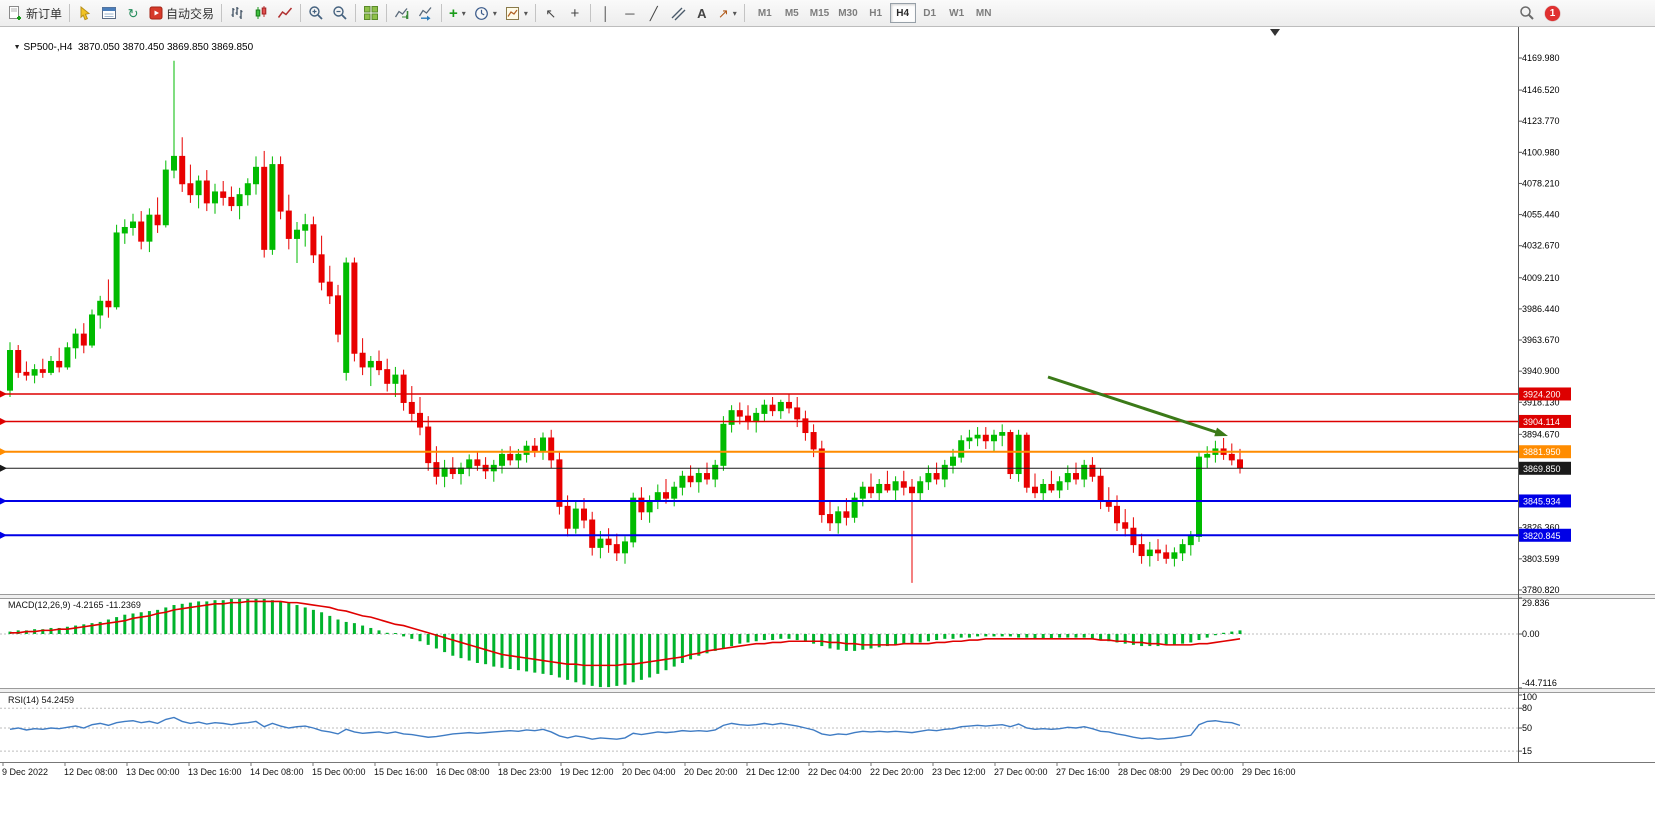  What do you see at coordinates (156, 13) in the screenshot?
I see `autotrading-icon` at bounding box center [156, 13].